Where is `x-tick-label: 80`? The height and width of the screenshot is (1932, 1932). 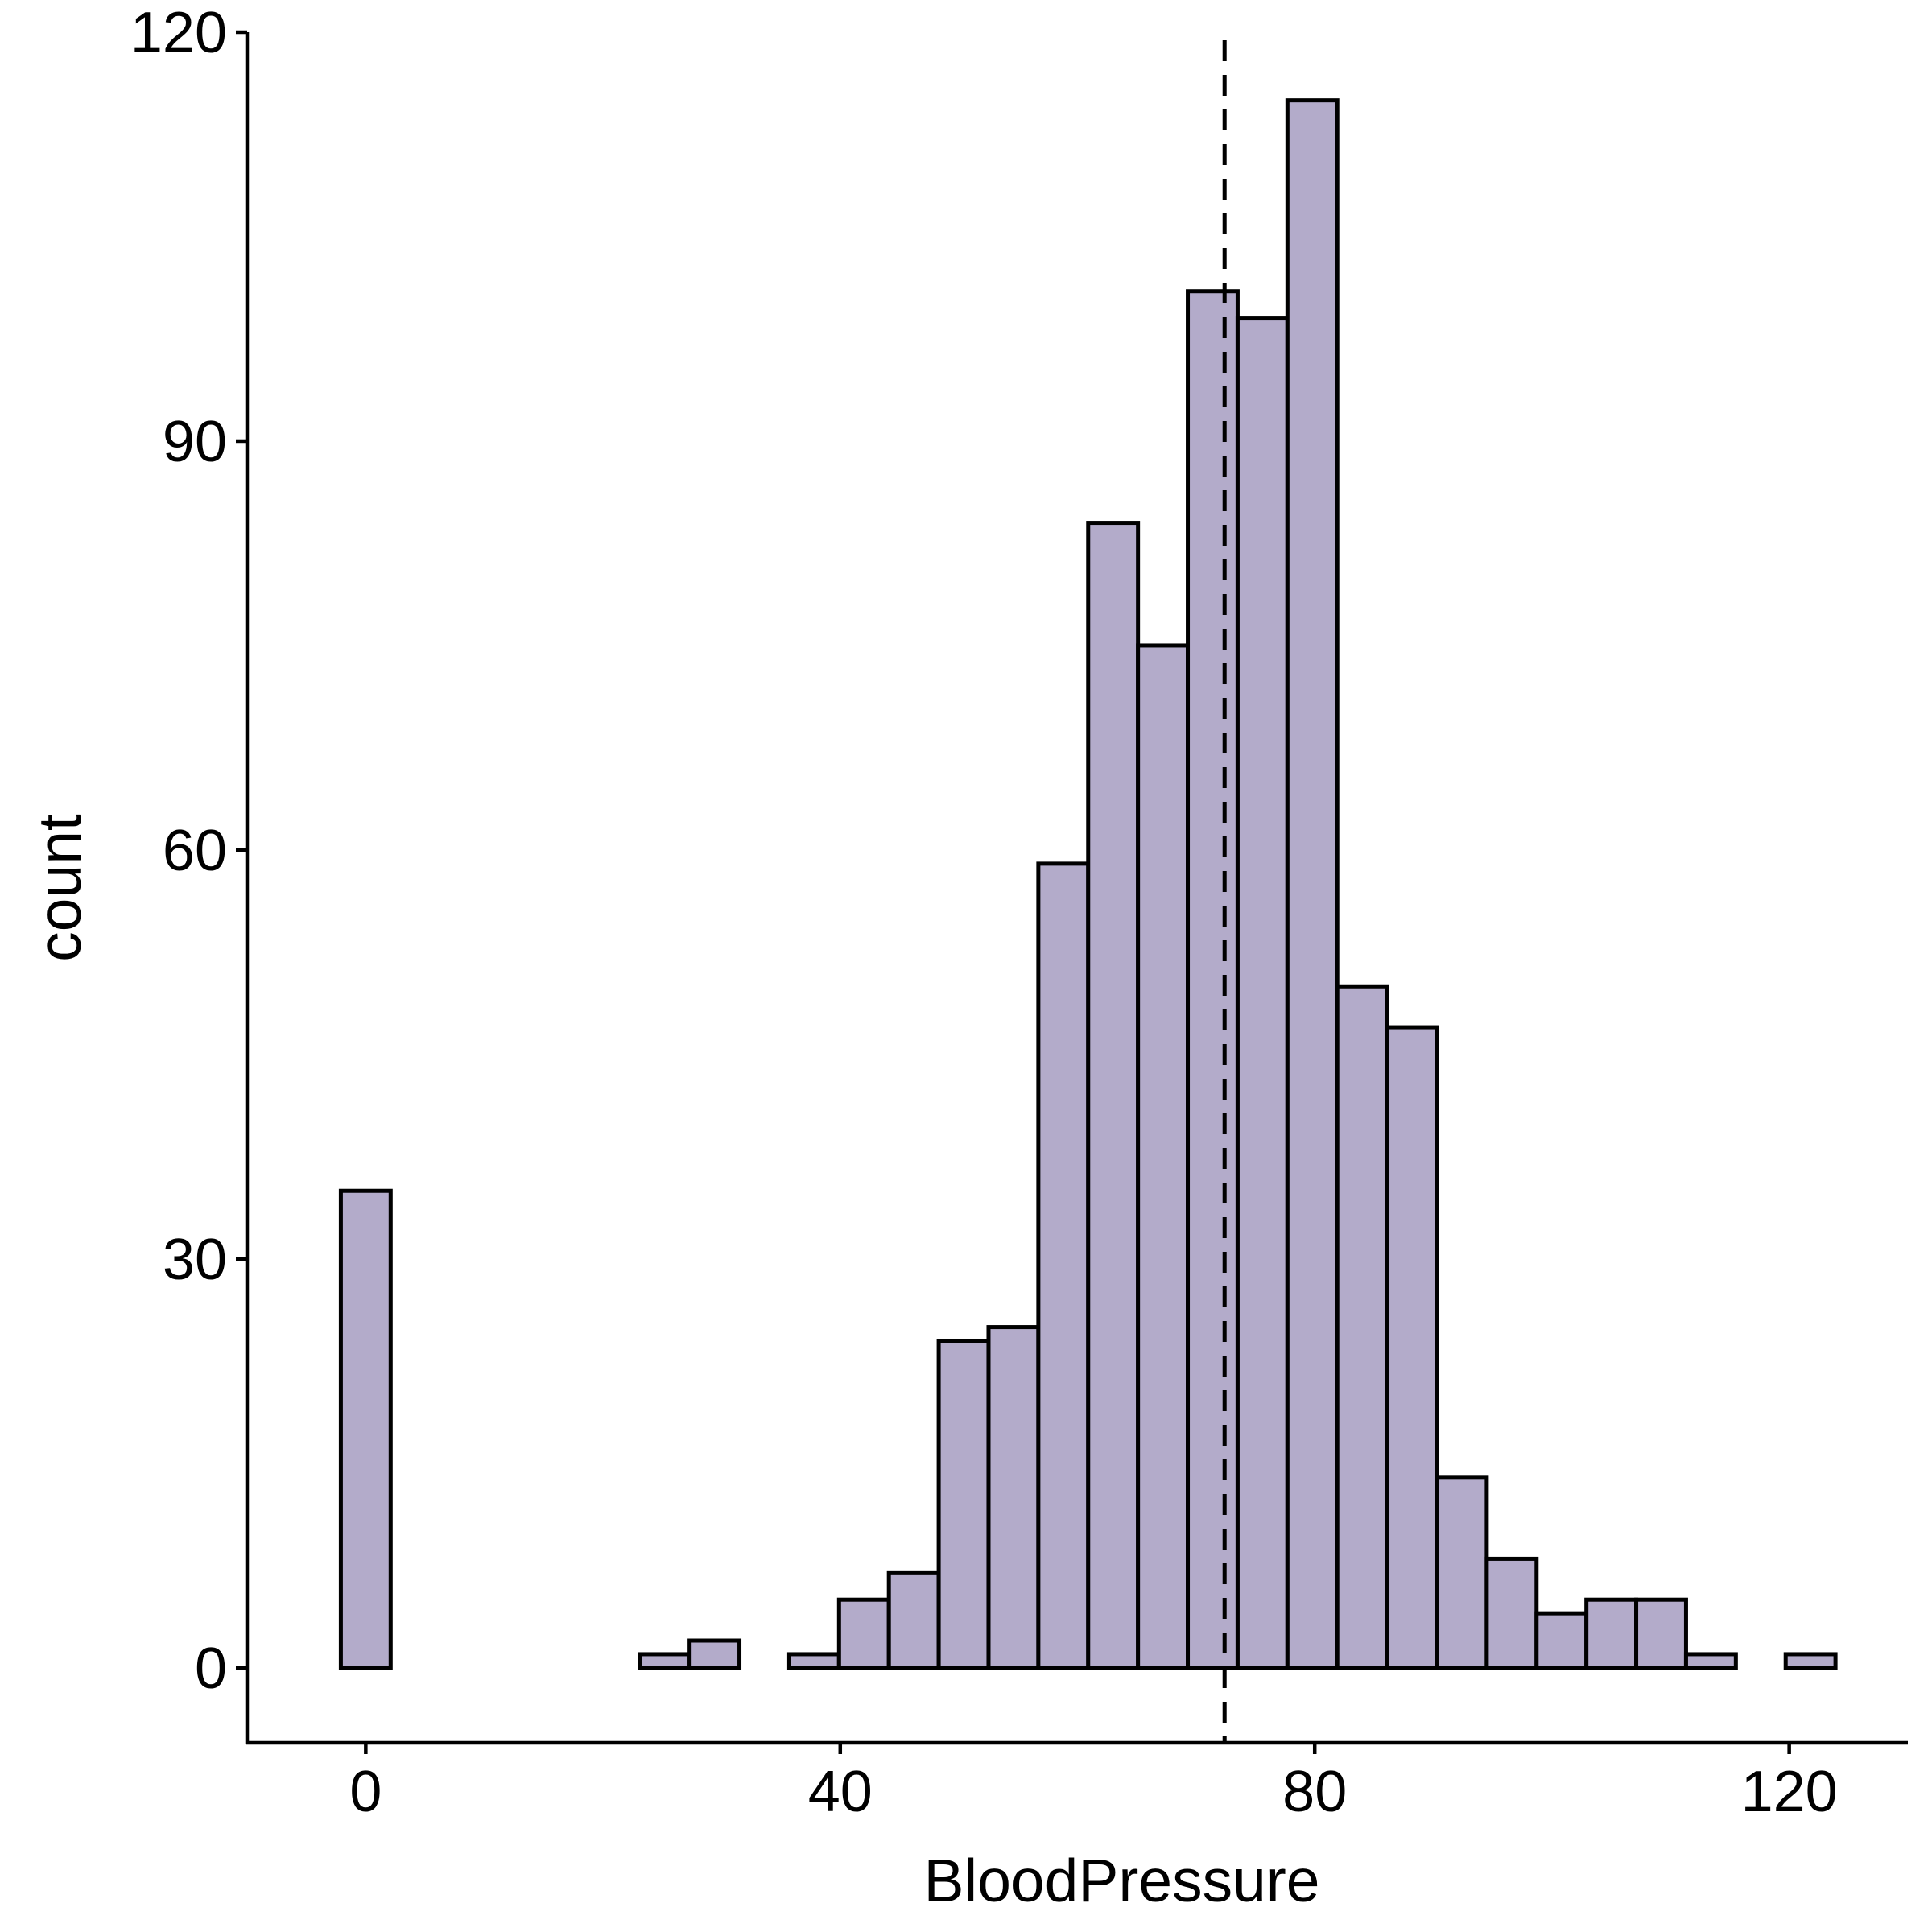 x-tick-label: 80 is located at coordinates (1314, 1792).